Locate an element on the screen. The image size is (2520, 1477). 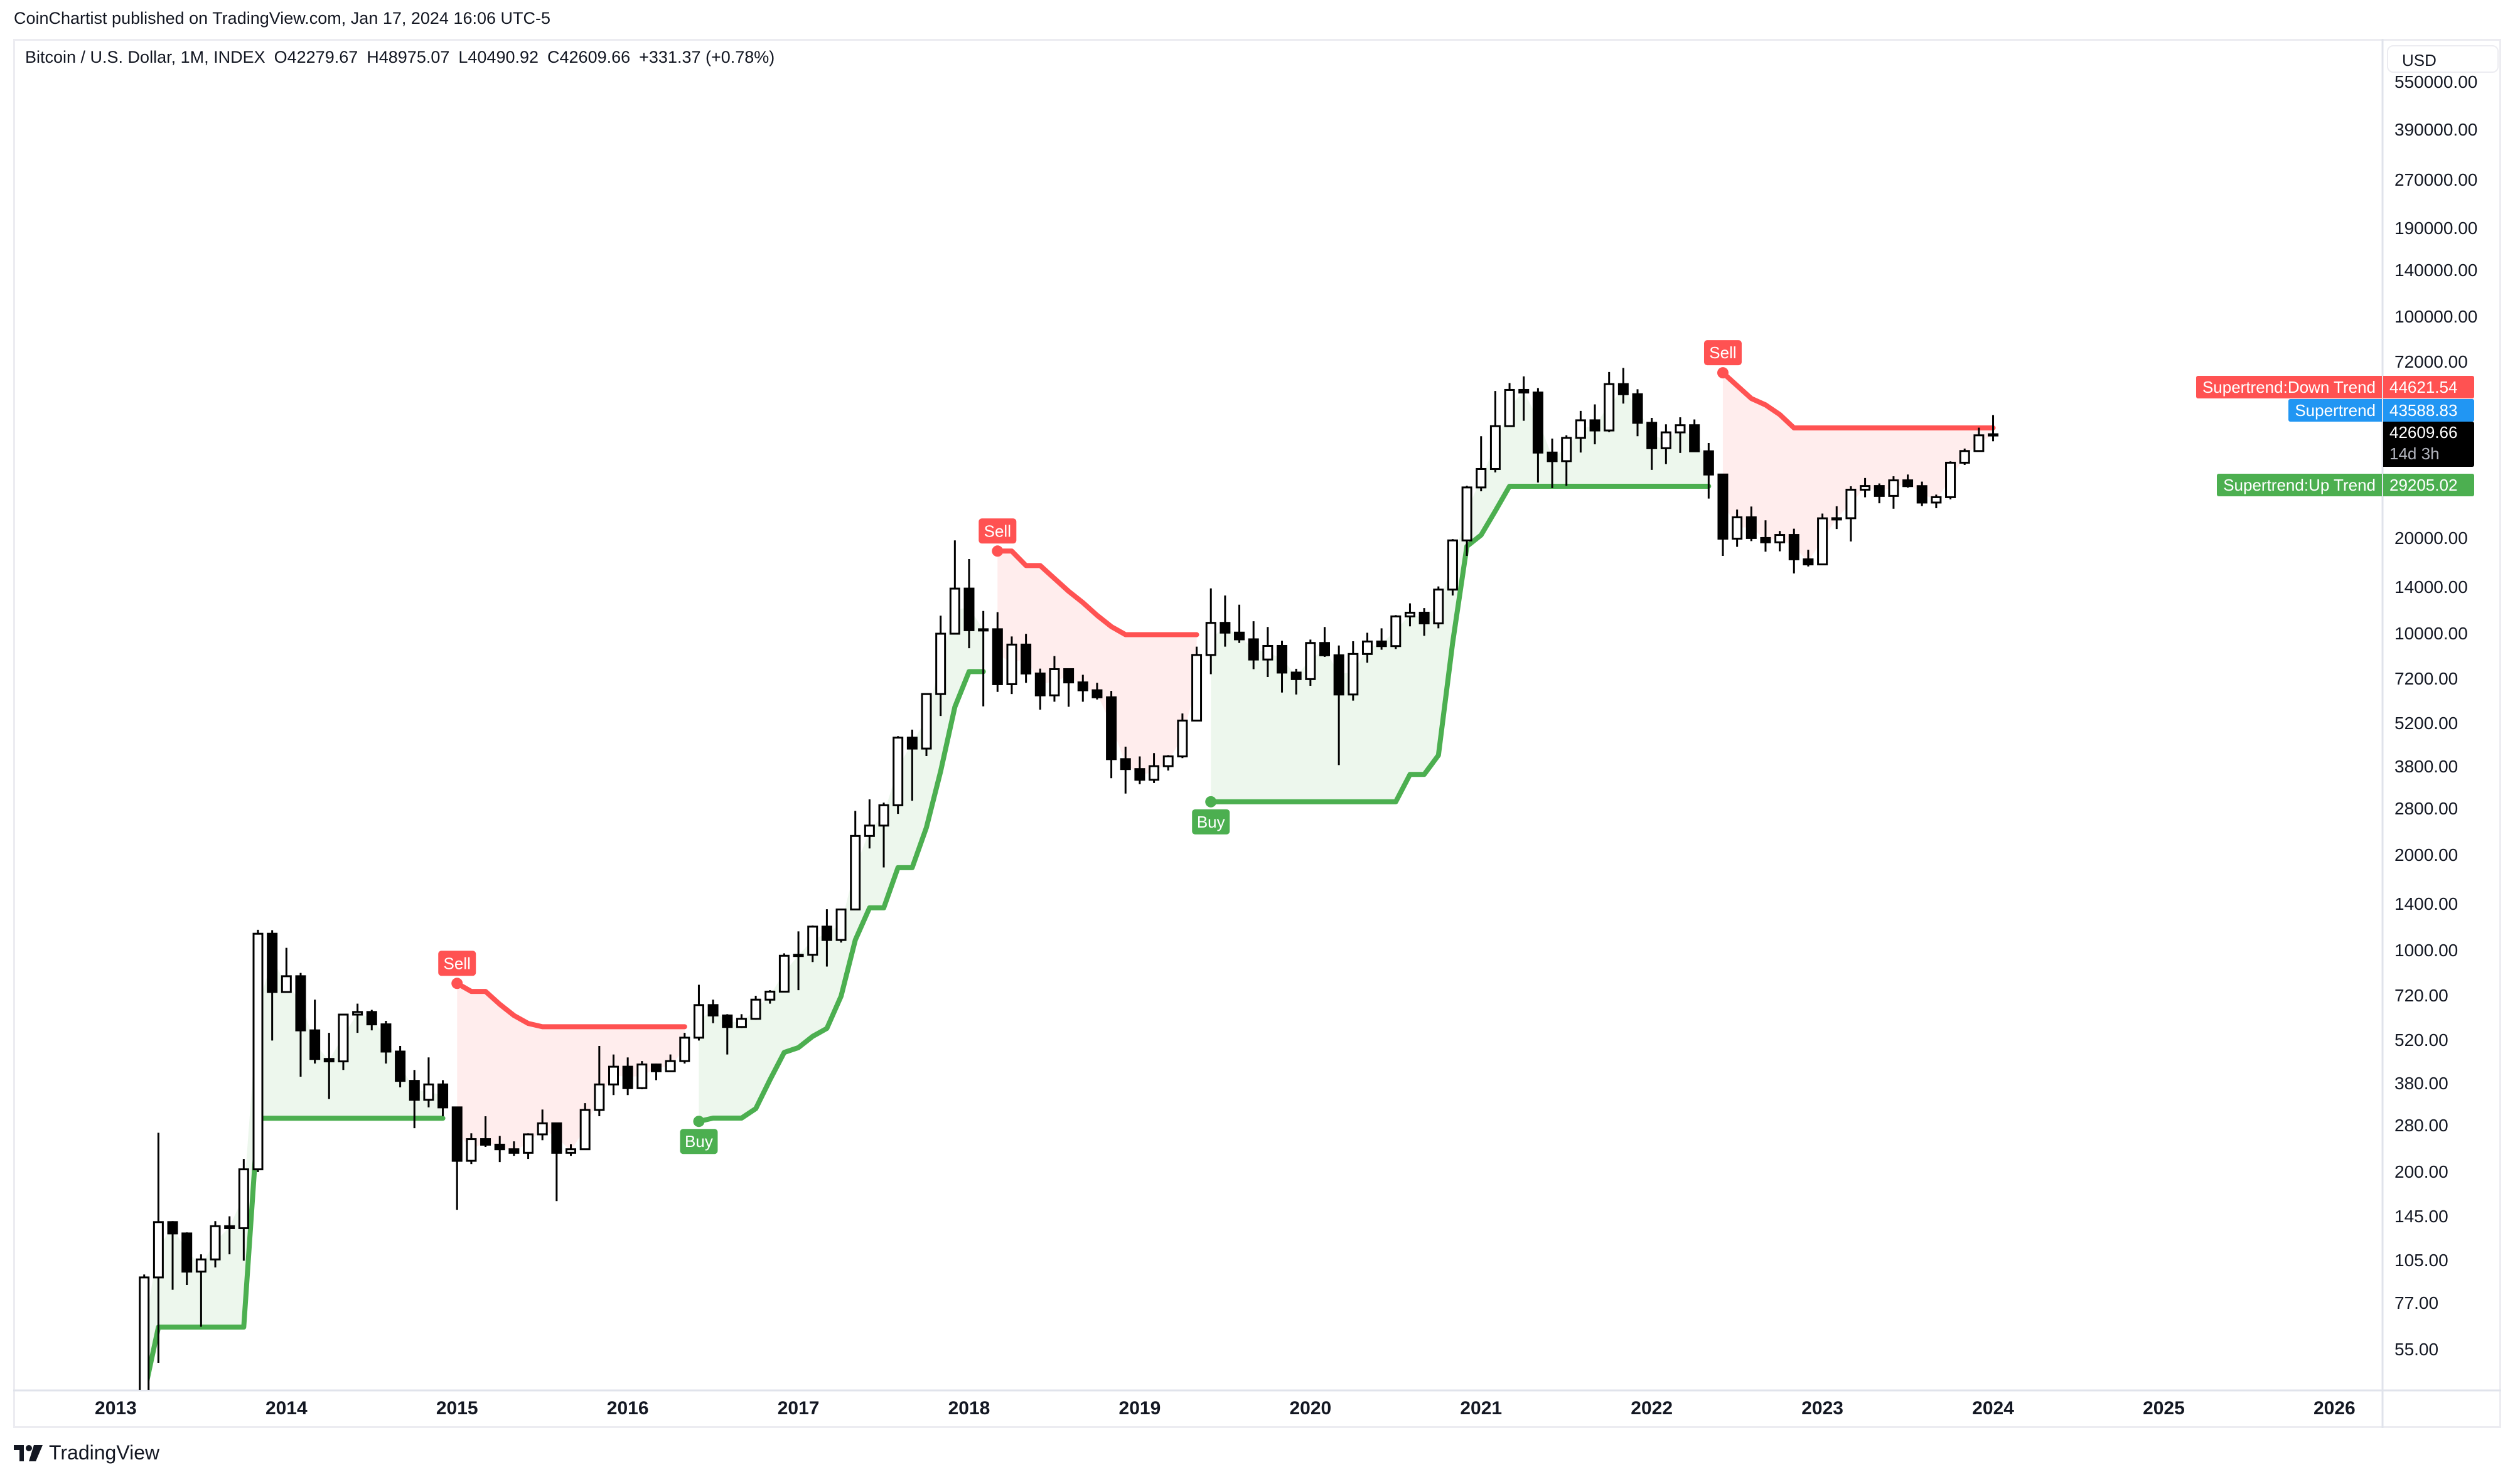
currency-button: USD is located at coordinates (2443, 59).